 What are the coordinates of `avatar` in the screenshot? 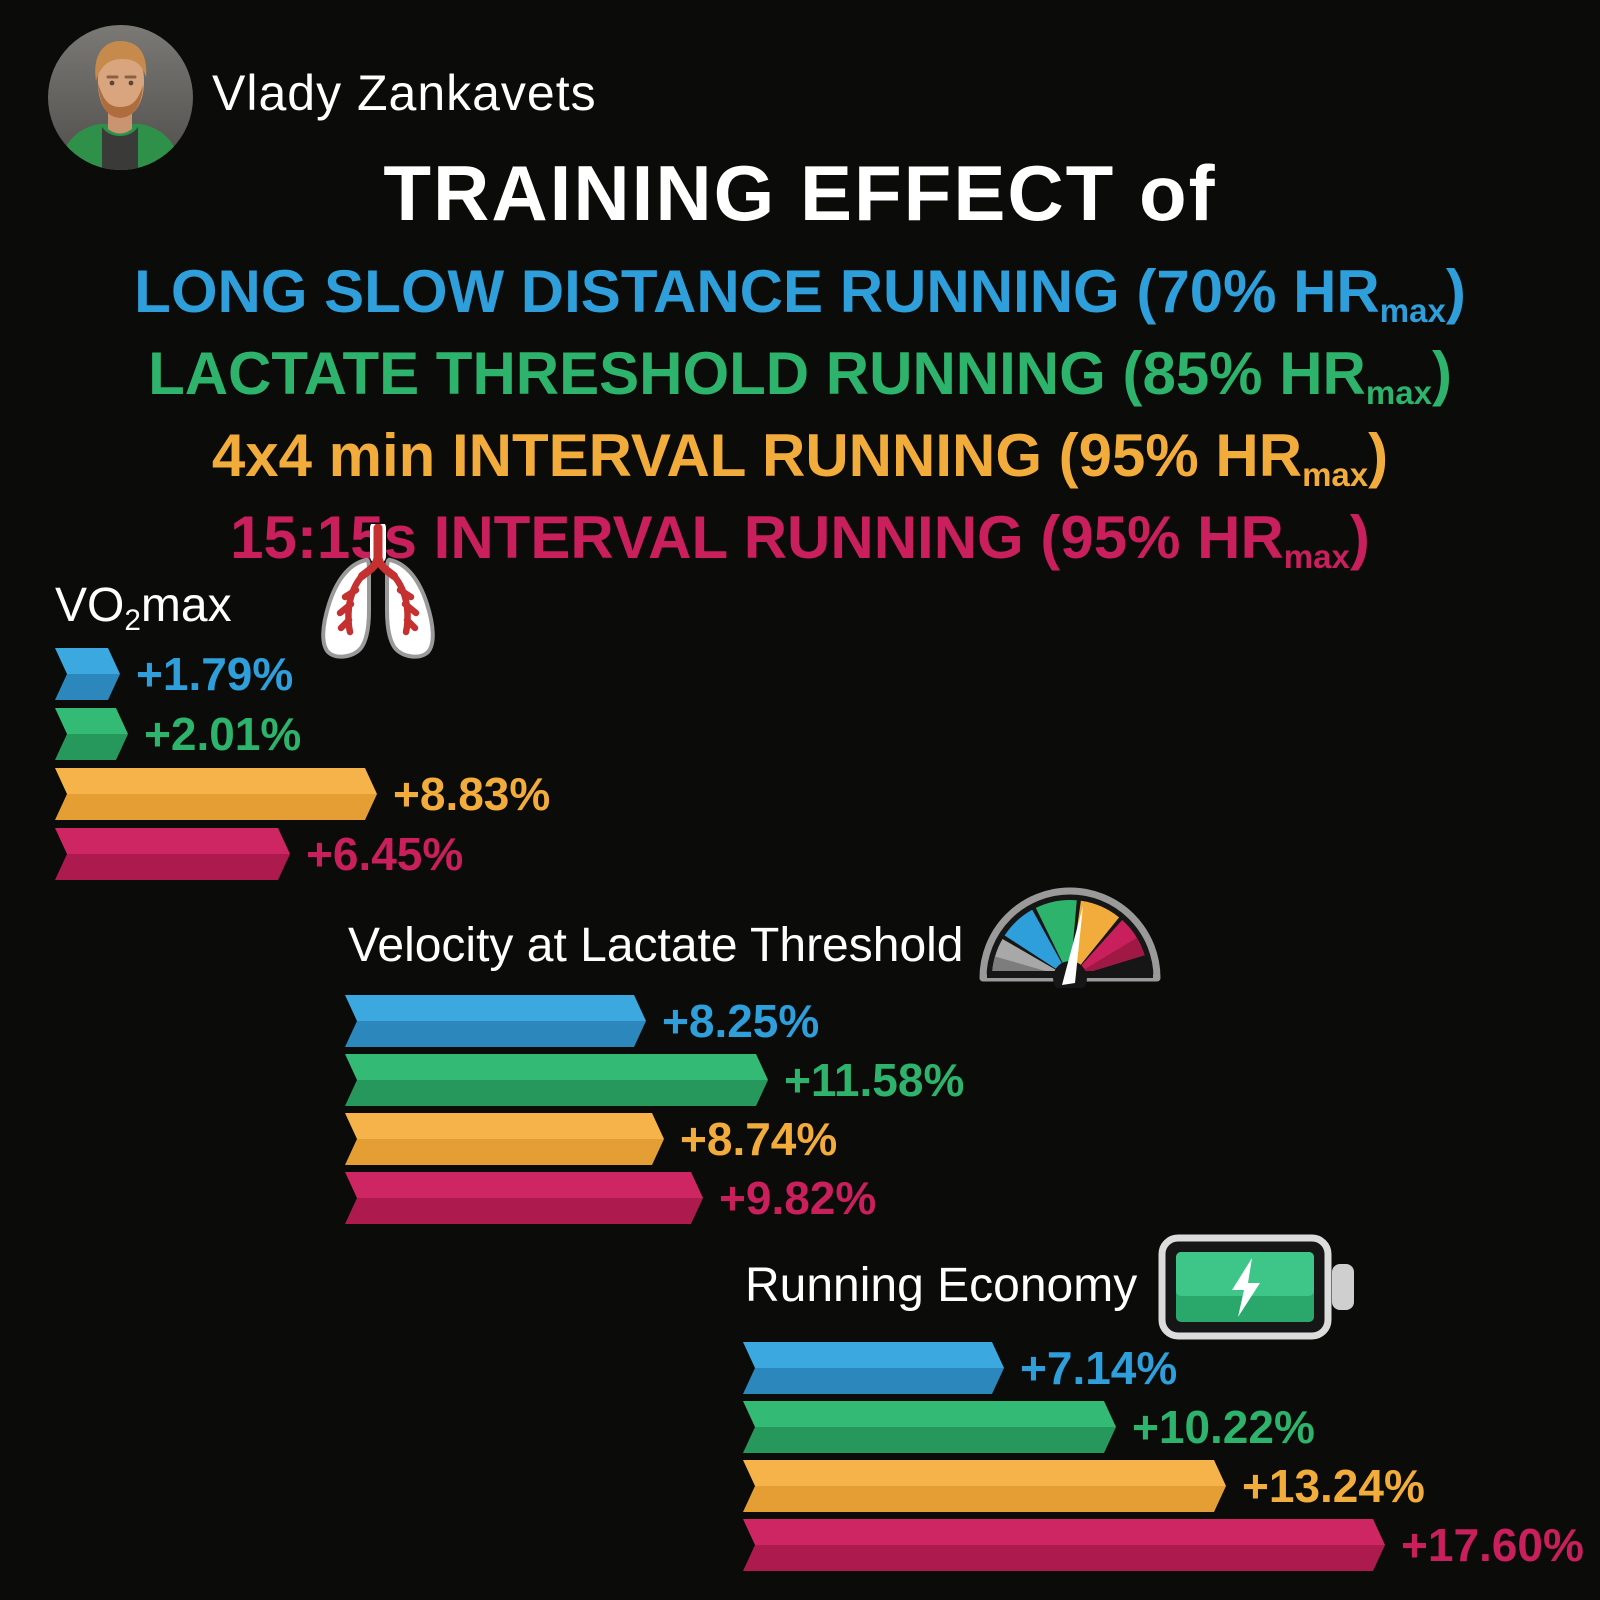 It's located at (120, 97).